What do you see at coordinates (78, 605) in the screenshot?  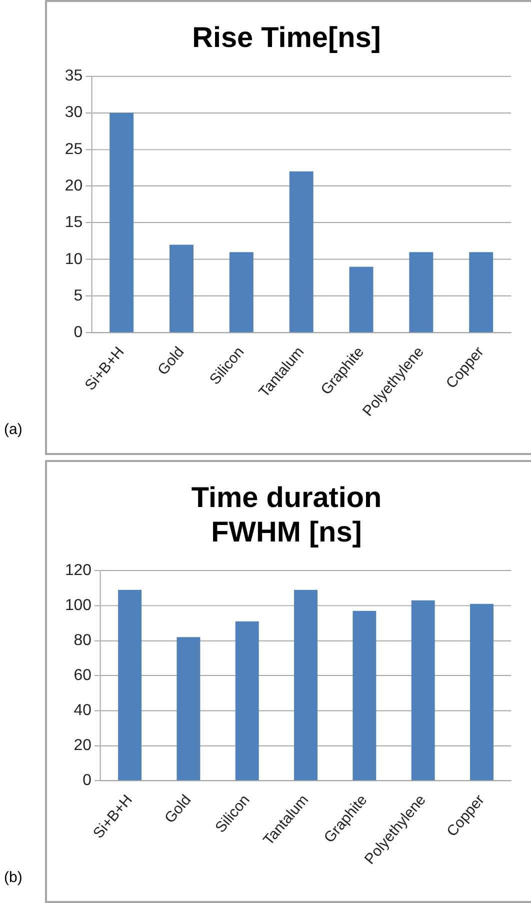 I see `y-tick-label: 100` at bounding box center [78, 605].